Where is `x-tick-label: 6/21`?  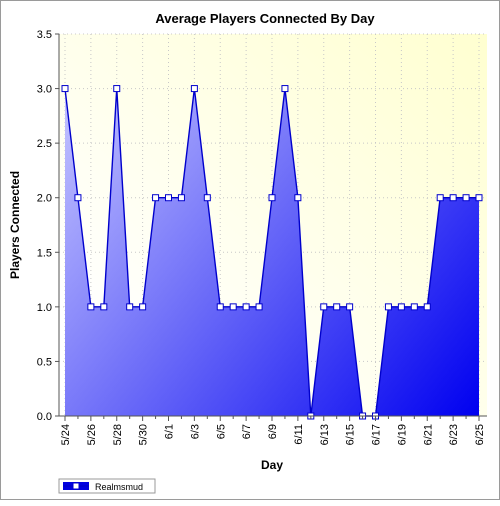
x-tick-label: 6/21 is located at coordinates (428, 434).